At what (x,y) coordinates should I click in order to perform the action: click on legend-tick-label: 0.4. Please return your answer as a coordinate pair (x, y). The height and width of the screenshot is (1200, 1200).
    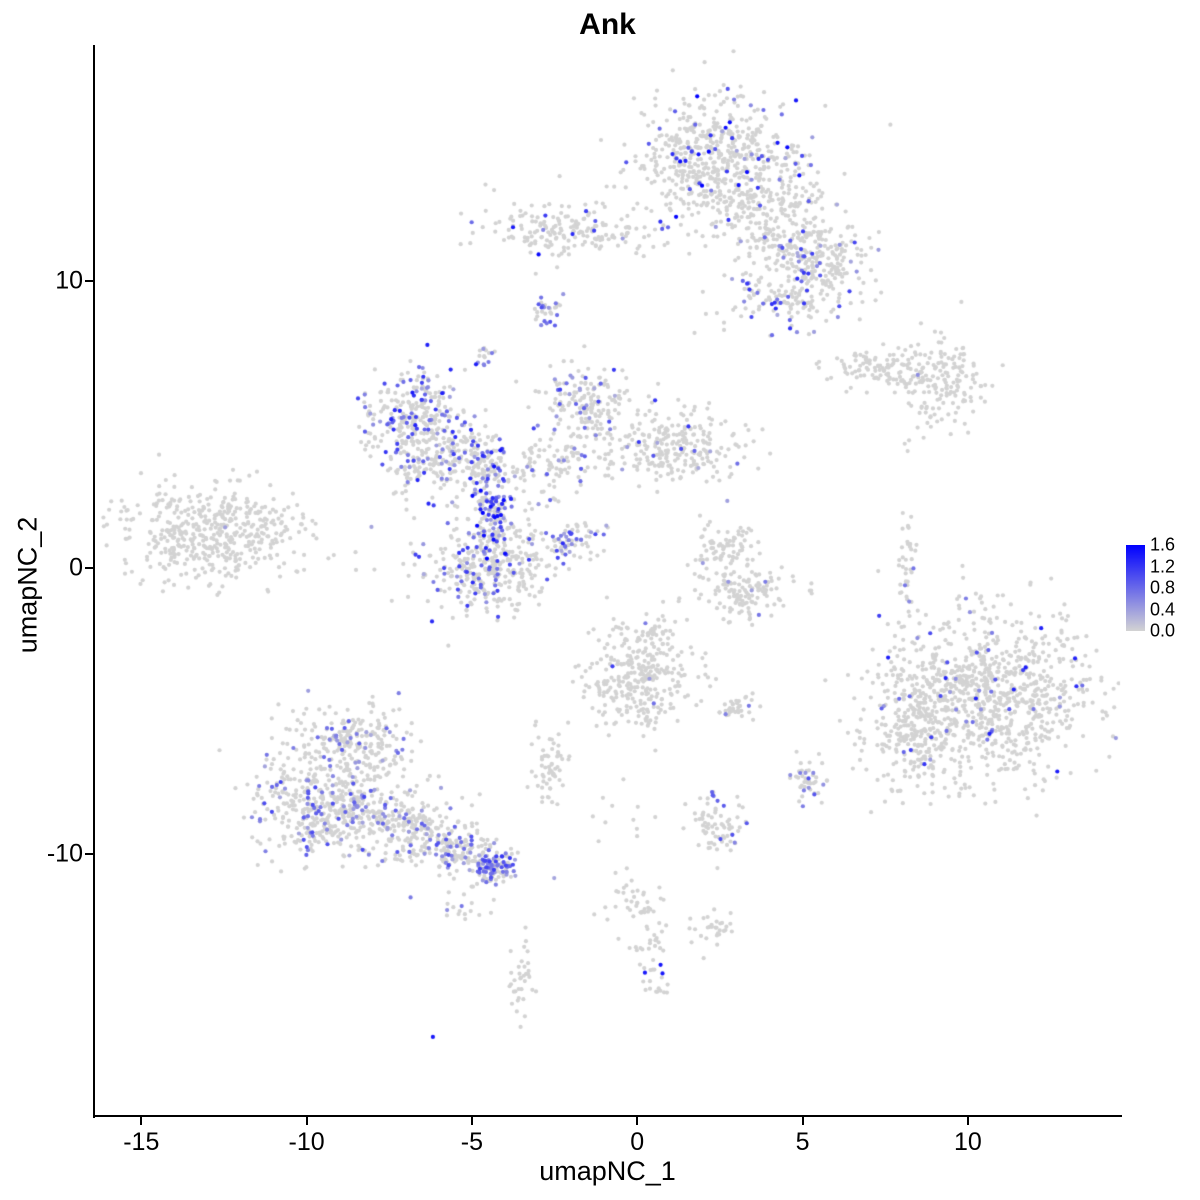
    Looking at the image, I should click on (1163, 609).